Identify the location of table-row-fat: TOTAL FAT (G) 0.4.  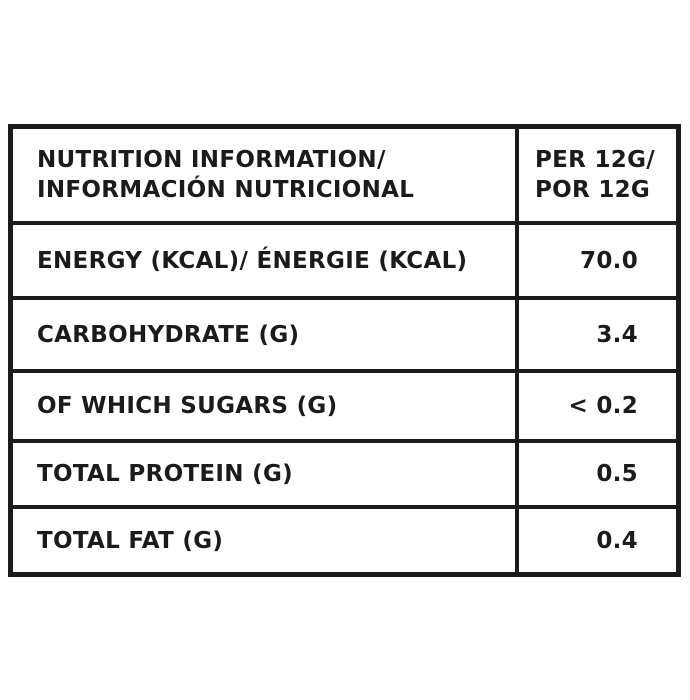
(344, 540).